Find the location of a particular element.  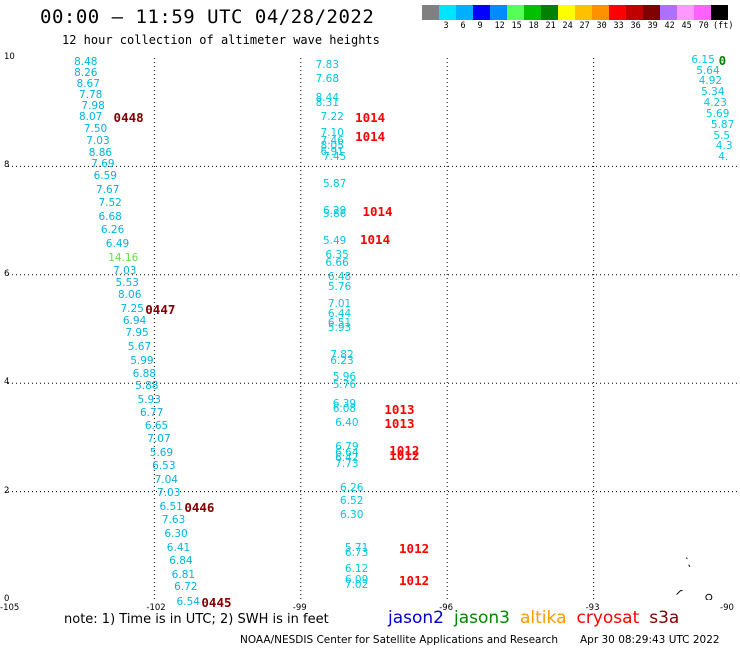

wave-height-value: 4.23 is located at coordinates (715, 103).